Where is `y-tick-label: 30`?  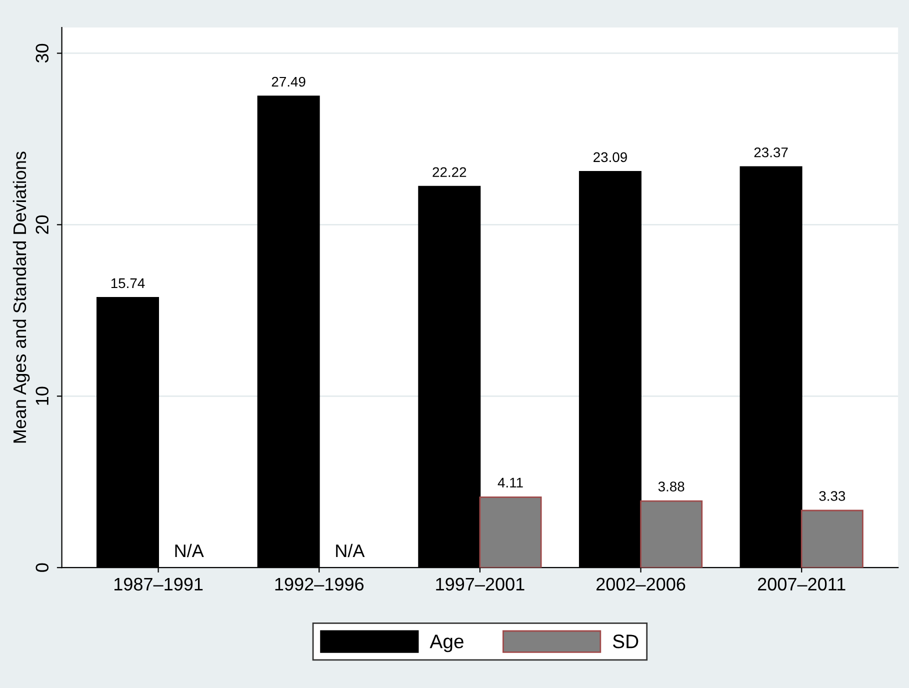 y-tick-label: 30 is located at coordinates (42, 53).